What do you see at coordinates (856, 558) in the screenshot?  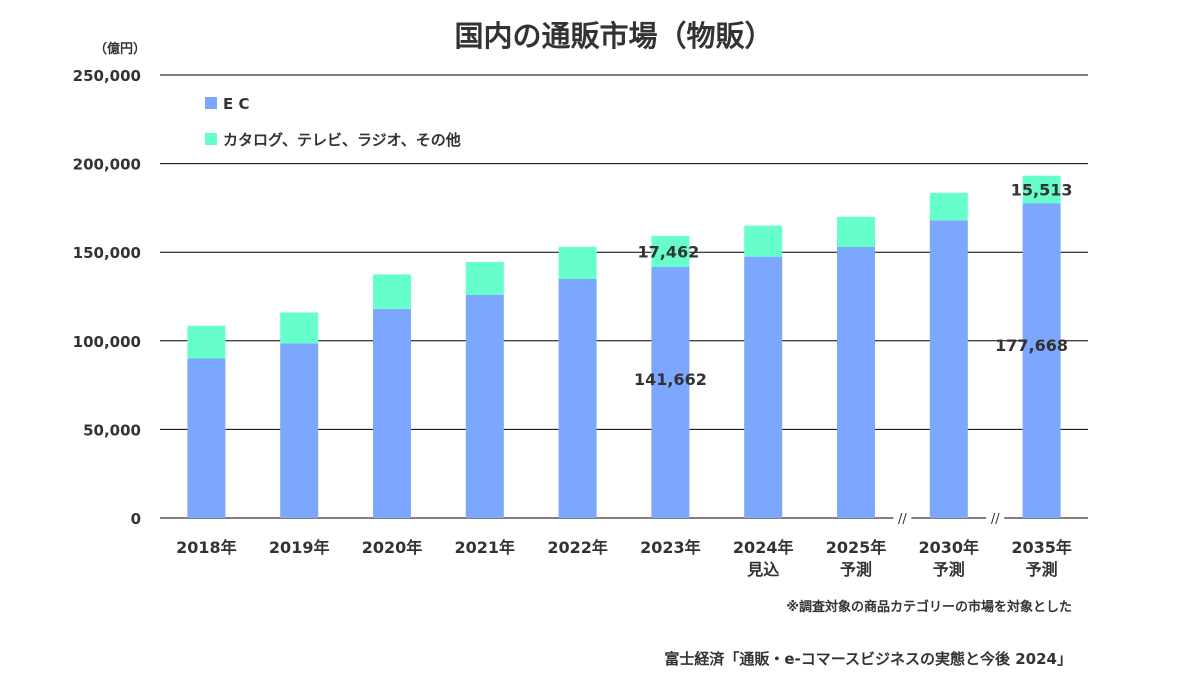 I see `x-tick-label: 2025年予測` at bounding box center [856, 558].